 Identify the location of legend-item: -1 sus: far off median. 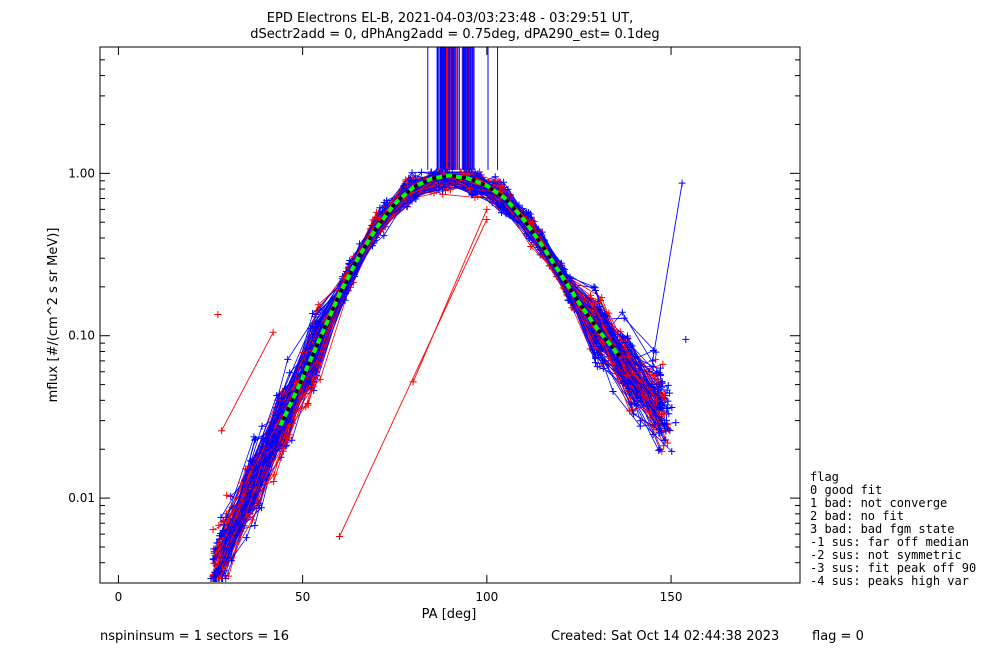
(889, 542).